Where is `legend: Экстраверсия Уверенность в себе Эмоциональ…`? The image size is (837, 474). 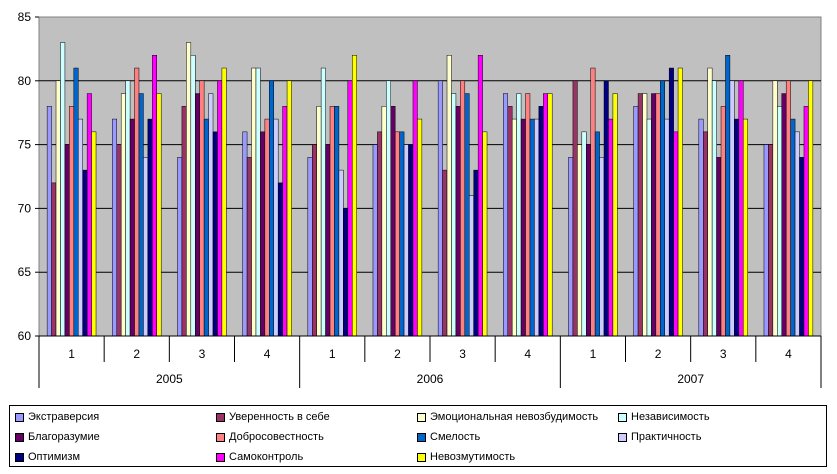
legend: Экстраверсия Уверенность в себе Эмоциональ… is located at coordinates (418, 436).